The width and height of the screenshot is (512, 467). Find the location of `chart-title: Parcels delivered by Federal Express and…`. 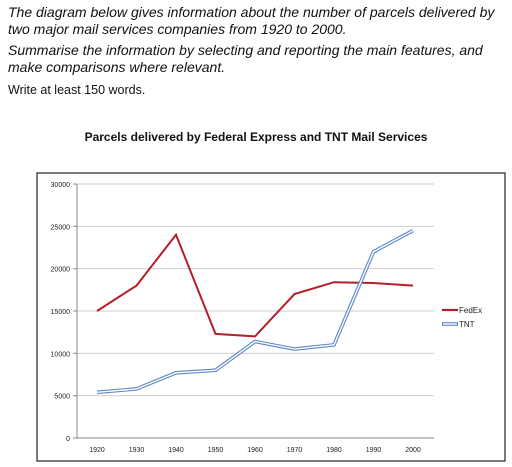

chart-title: Parcels delivered by Federal Express and… is located at coordinates (256, 137).